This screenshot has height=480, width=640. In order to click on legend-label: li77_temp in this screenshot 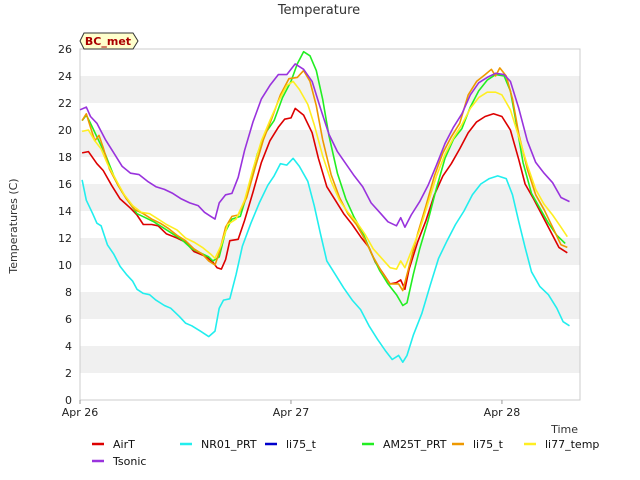, I will do `click(572, 444)`.